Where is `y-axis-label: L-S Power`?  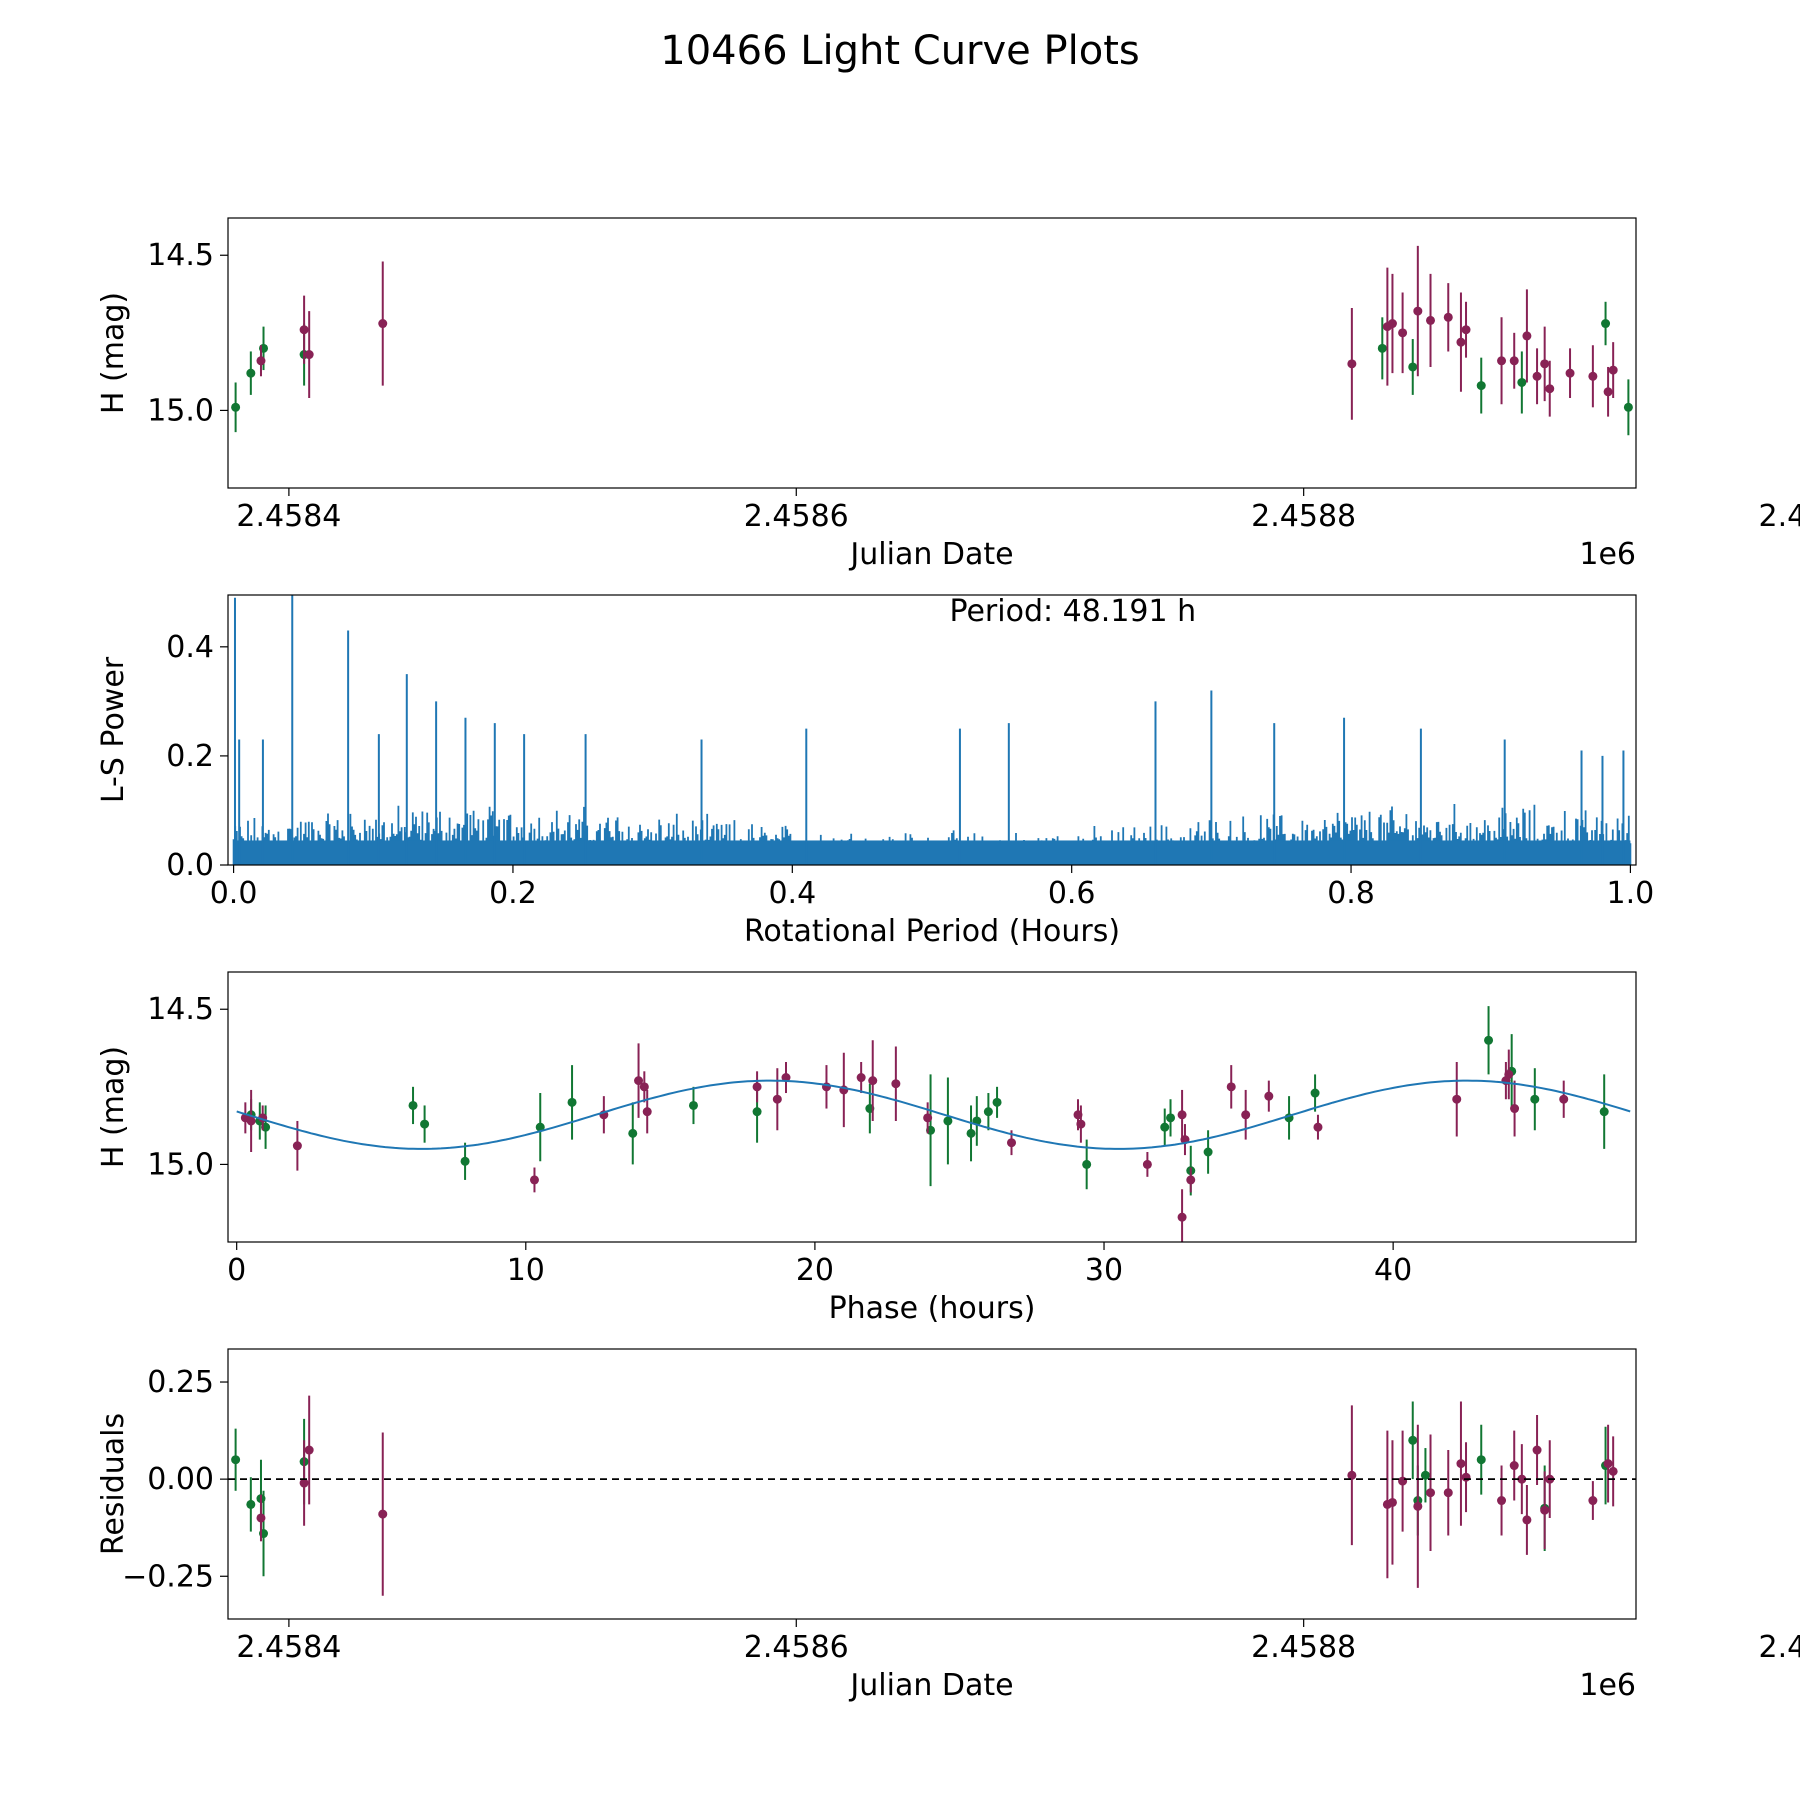
y-axis-label: L-S Power is located at coordinates (113, 729).